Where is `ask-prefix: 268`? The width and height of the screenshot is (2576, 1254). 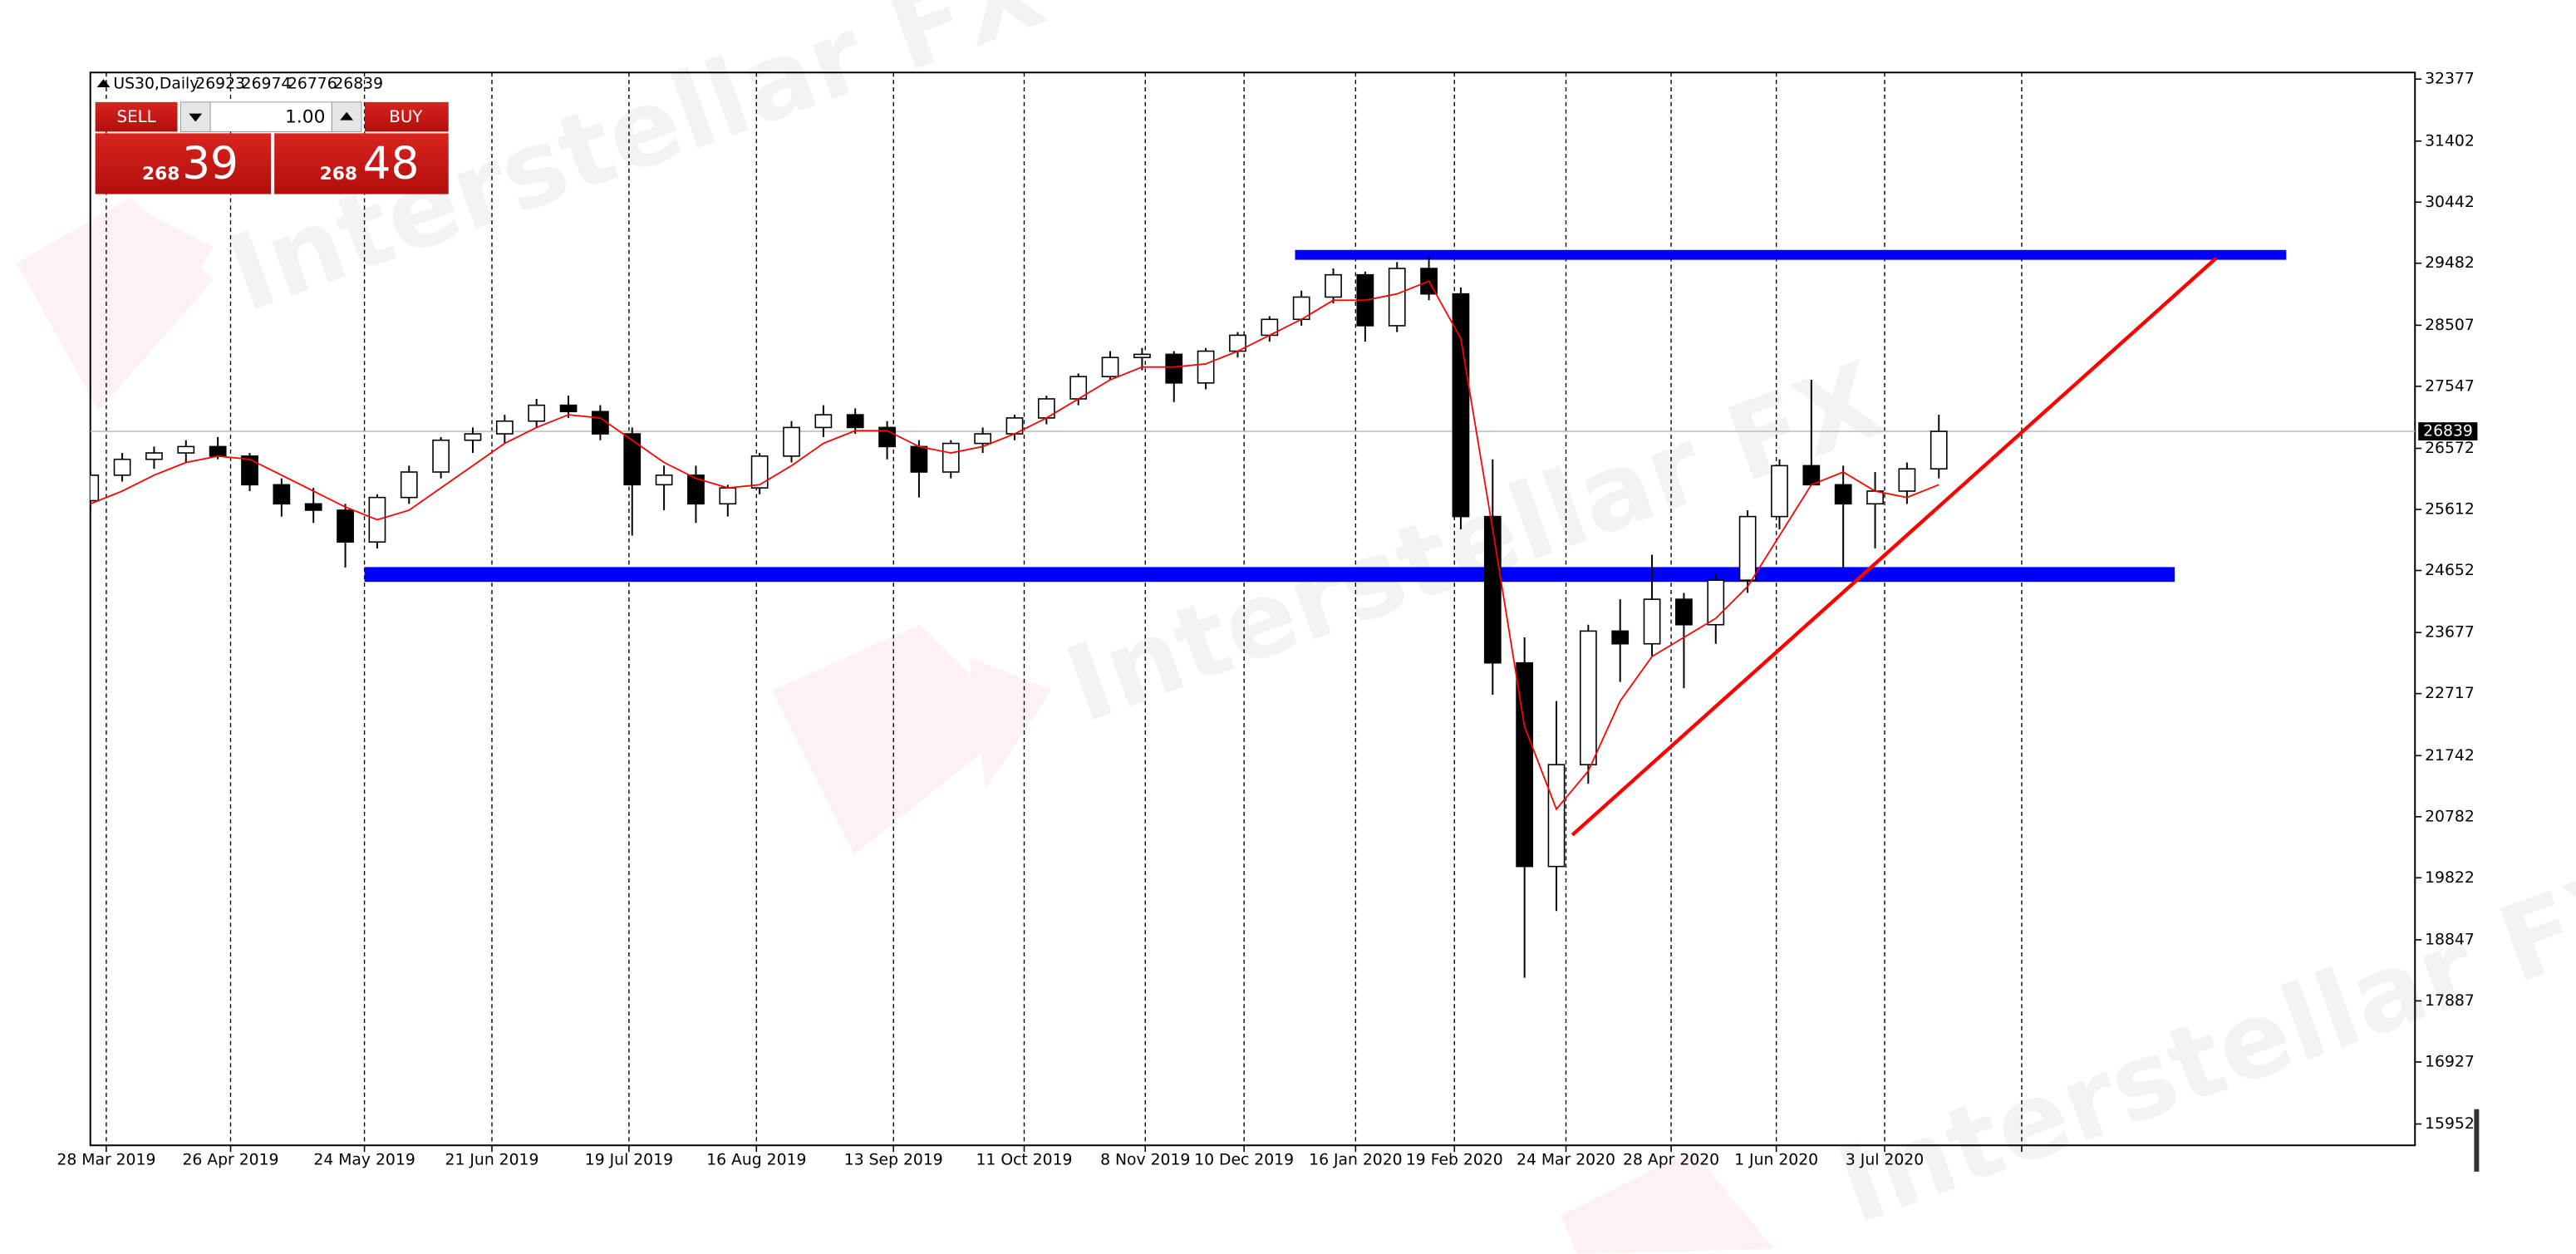 ask-prefix: 268 is located at coordinates (338, 174).